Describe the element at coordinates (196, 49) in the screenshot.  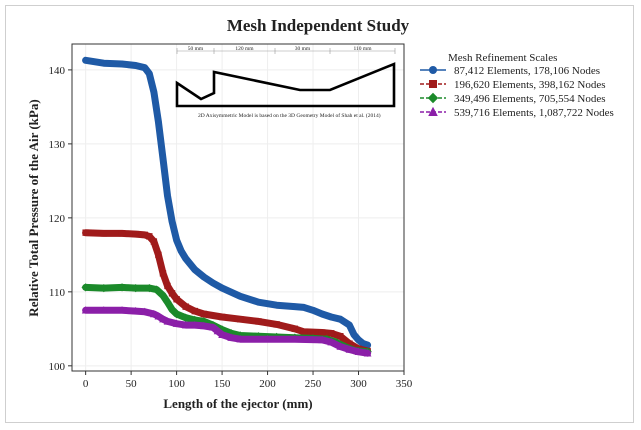
I see `inset-dimension-label: 50 mm` at that location.